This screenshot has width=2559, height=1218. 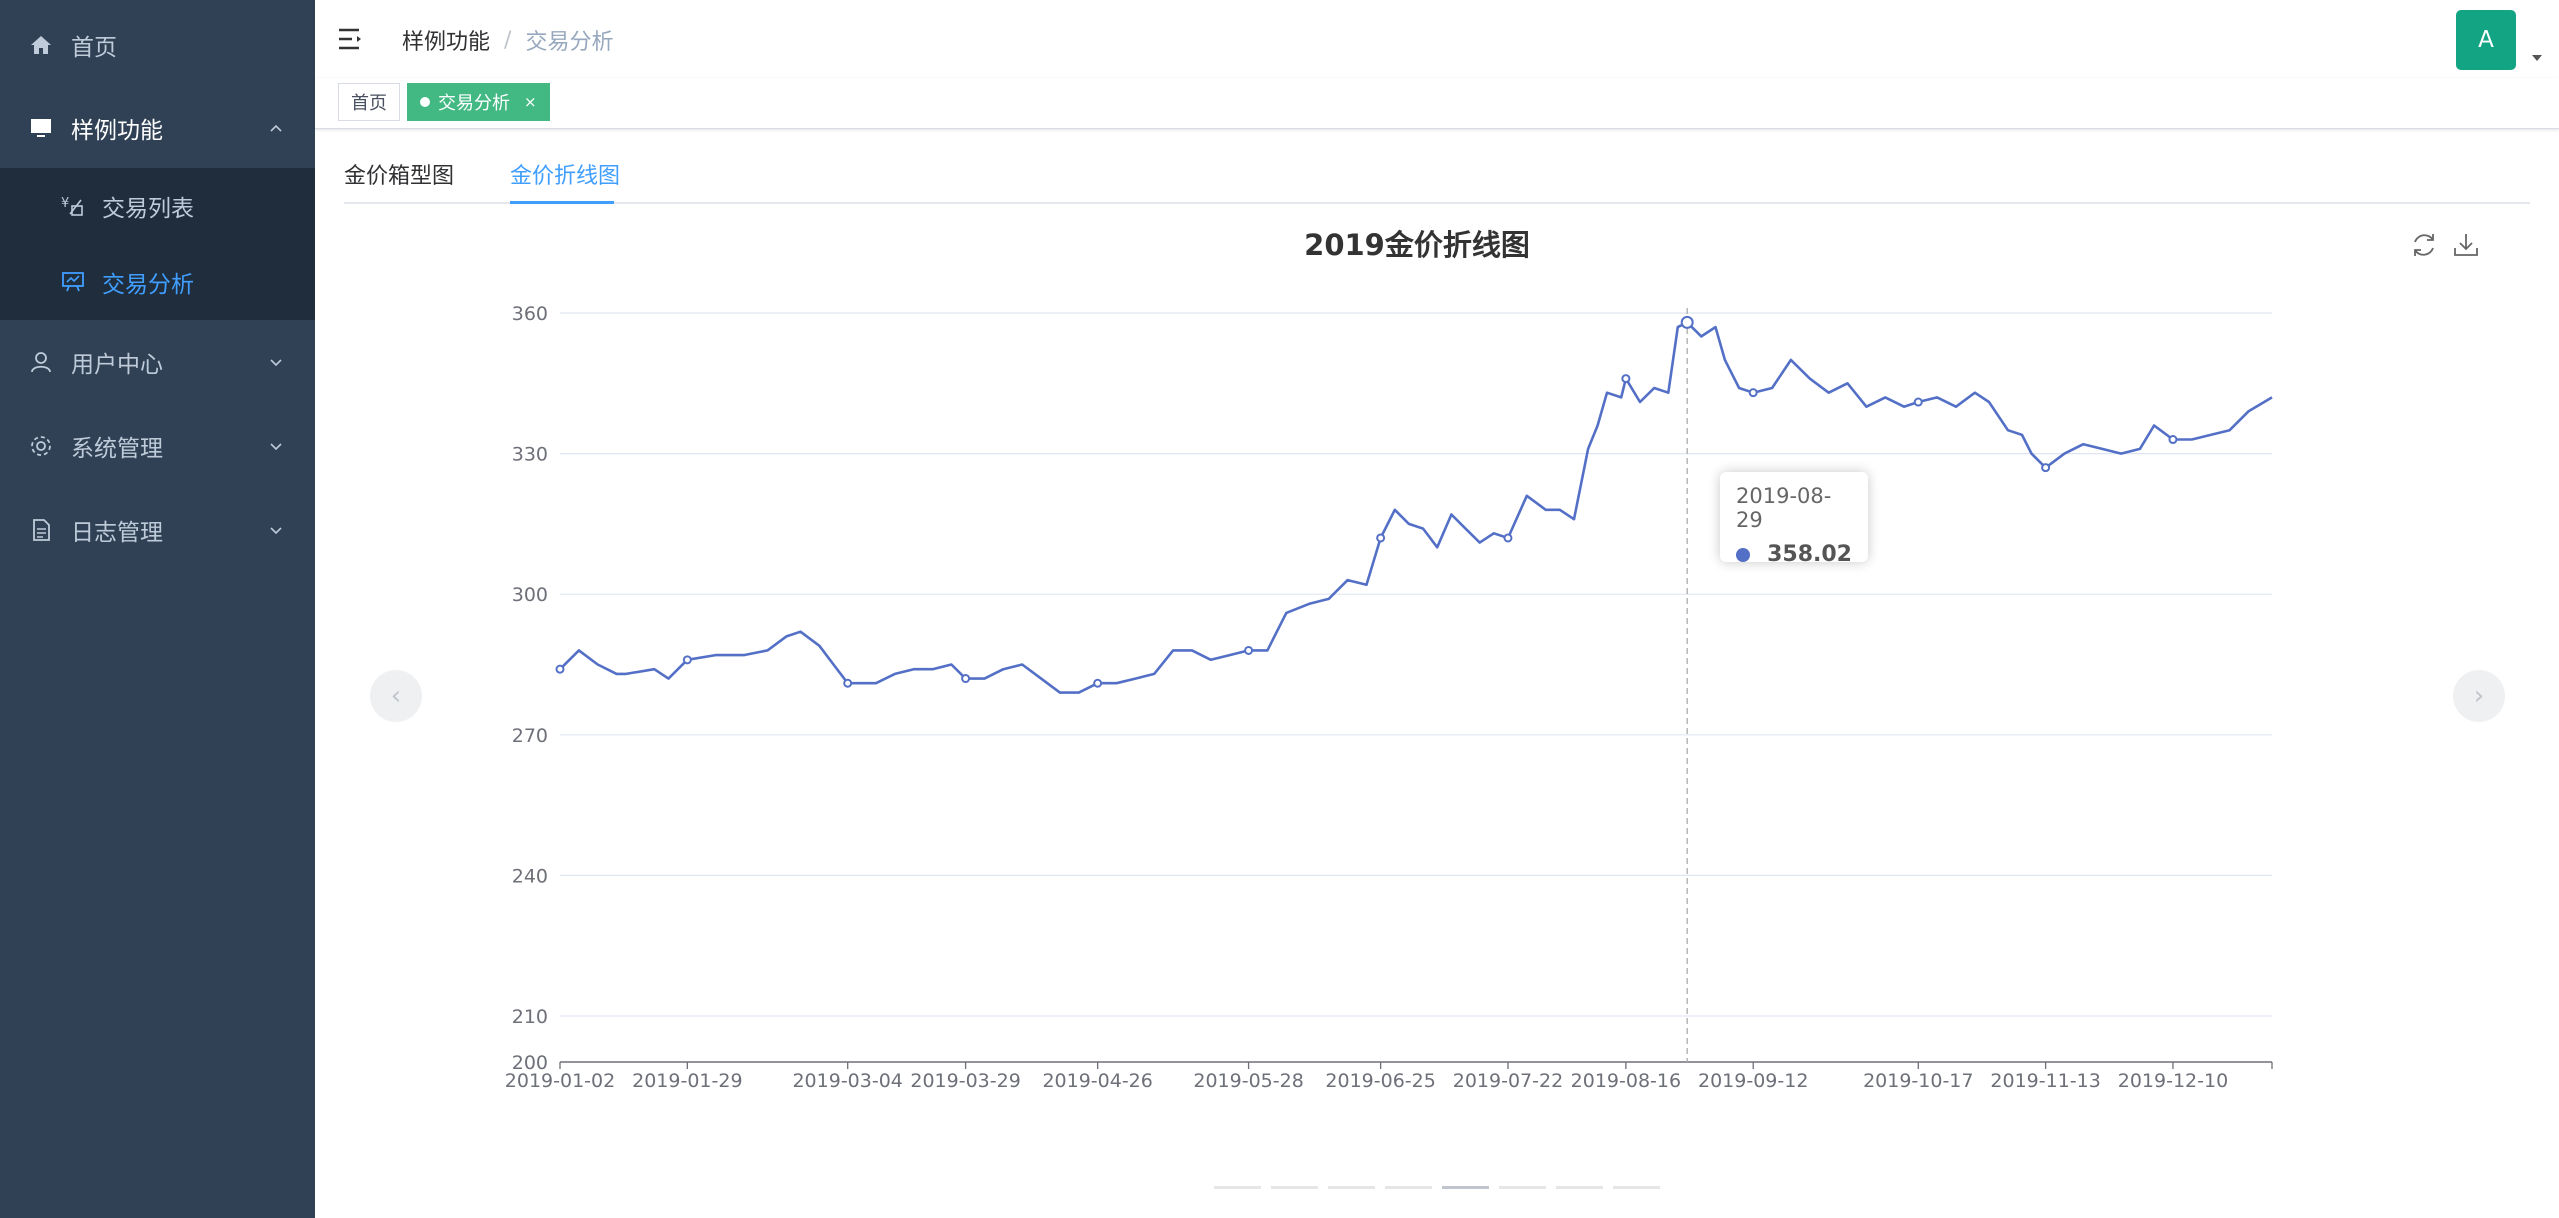 I want to click on sidebar-item-label: 交易列表, so click(x=148, y=209).